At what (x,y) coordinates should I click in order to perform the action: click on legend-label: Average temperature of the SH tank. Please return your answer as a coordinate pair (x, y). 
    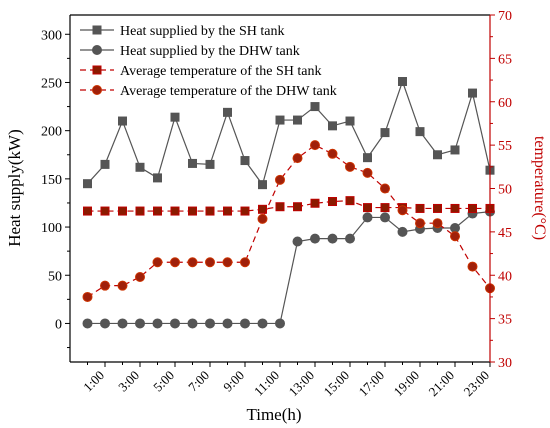
    Looking at the image, I should click on (221, 71).